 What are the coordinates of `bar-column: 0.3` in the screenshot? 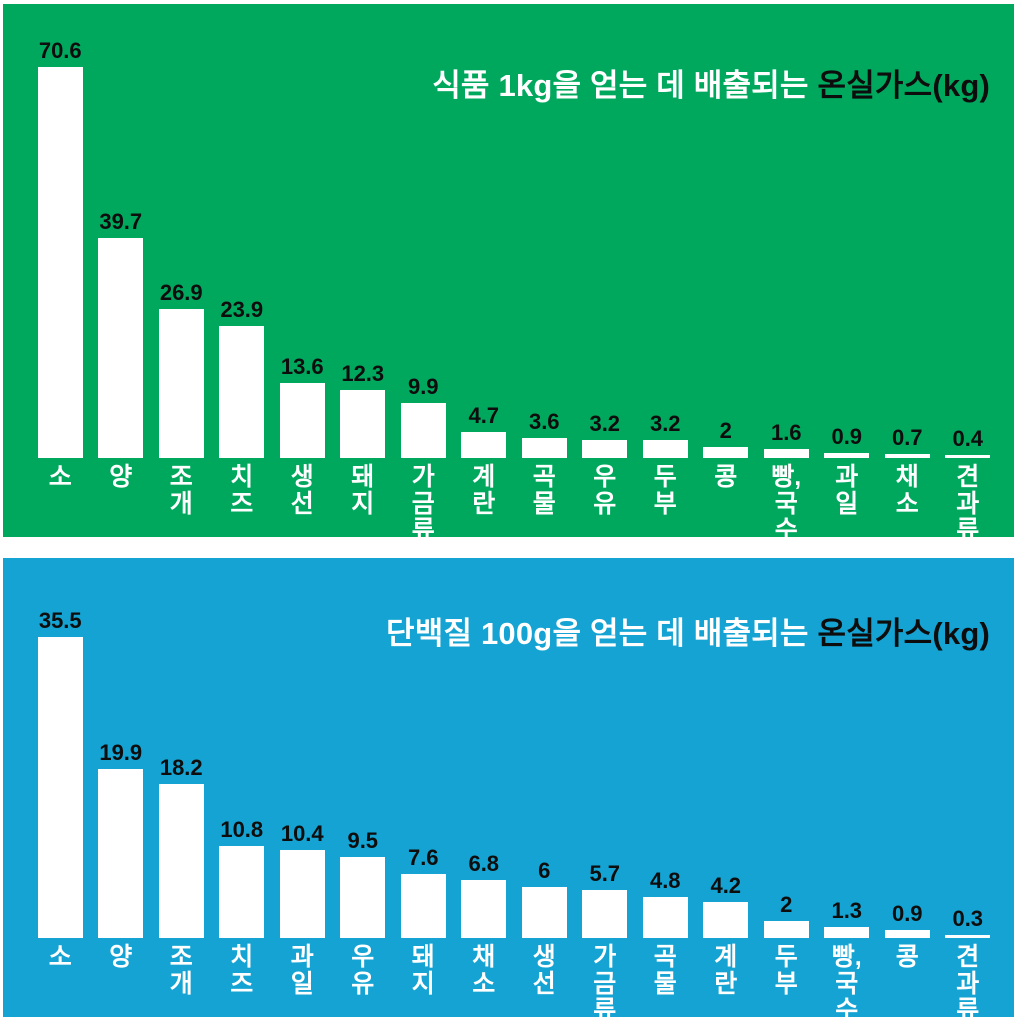 It's located at (968, 923).